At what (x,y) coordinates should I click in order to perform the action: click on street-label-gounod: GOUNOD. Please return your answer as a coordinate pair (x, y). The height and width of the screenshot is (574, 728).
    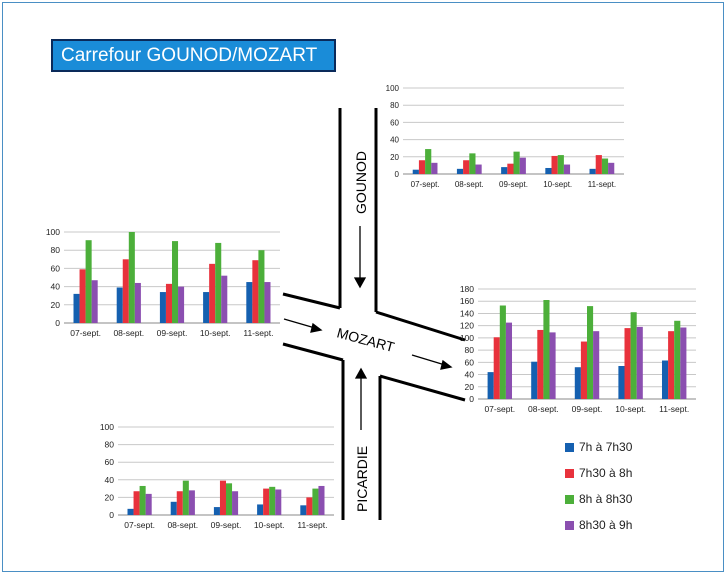
    Looking at the image, I should click on (361, 182).